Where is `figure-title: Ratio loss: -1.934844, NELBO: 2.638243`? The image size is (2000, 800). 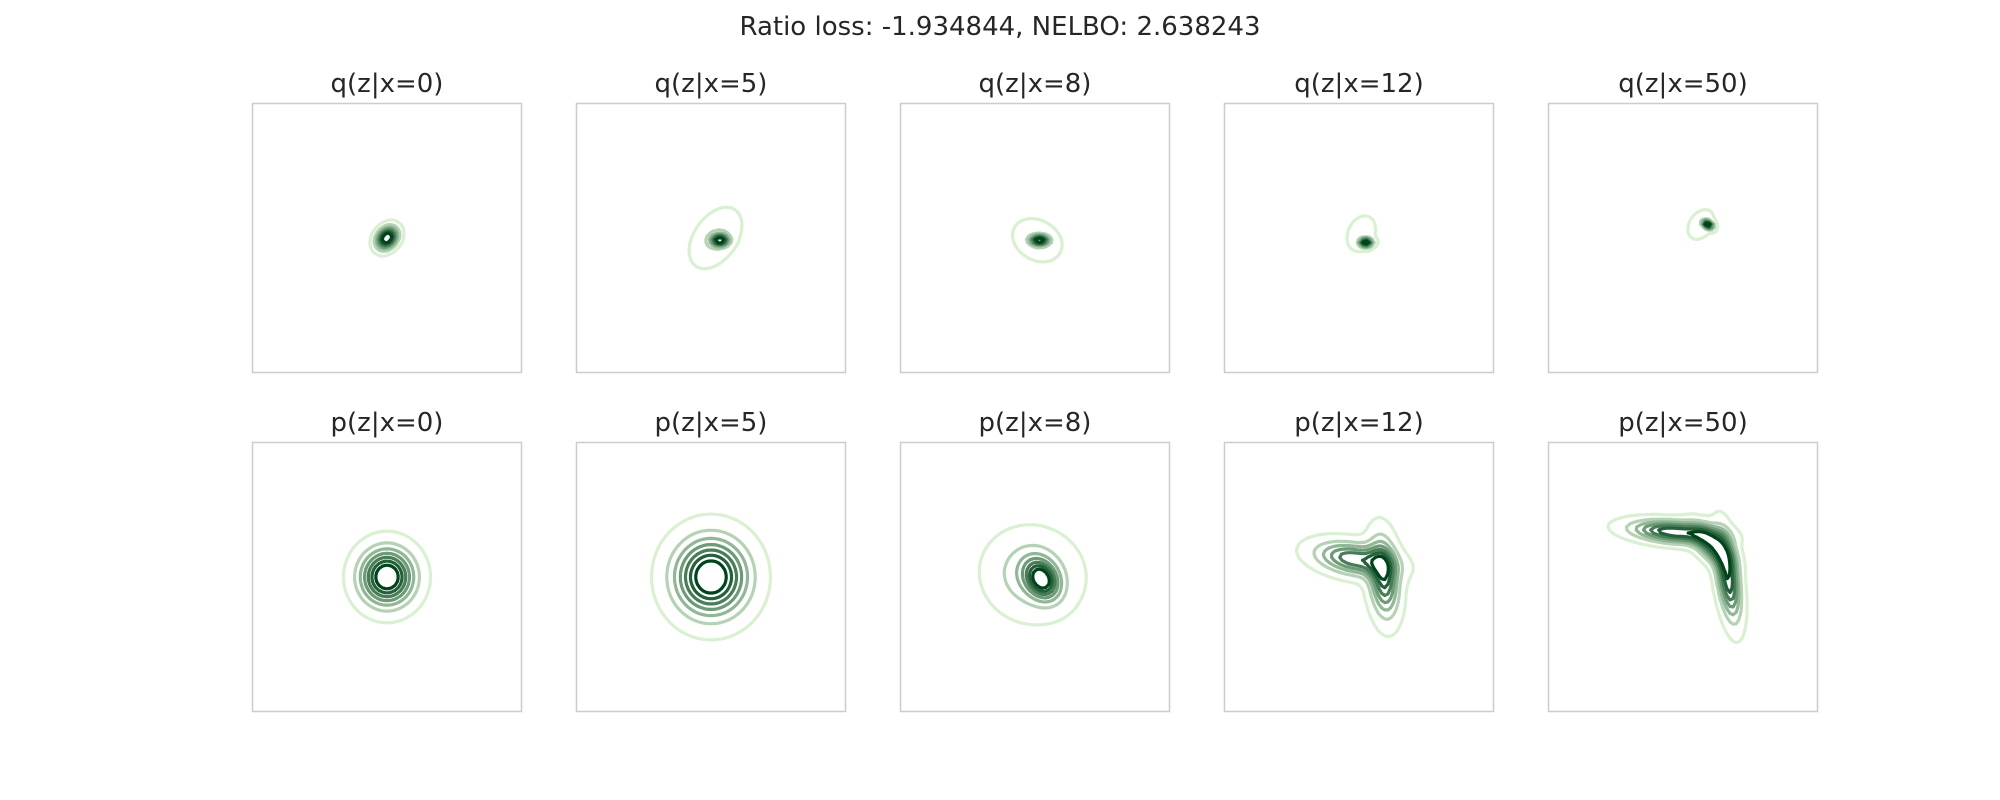 figure-title: Ratio loss: -1.934844, NELBO: 2.638243 is located at coordinates (1000, 27).